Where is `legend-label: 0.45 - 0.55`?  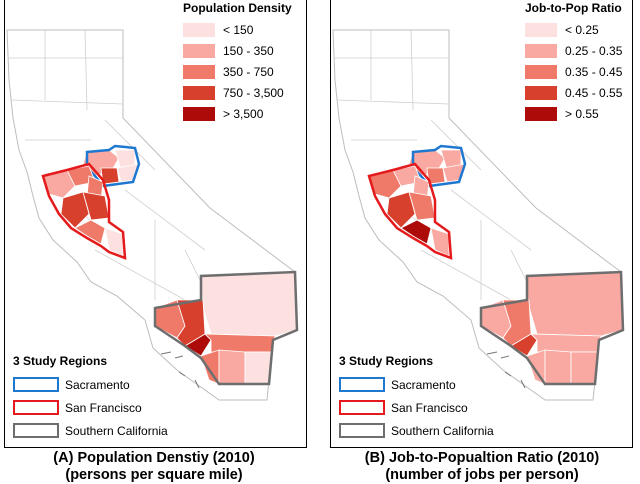
legend-label: 0.45 - 0.55 is located at coordinates (594, 93).